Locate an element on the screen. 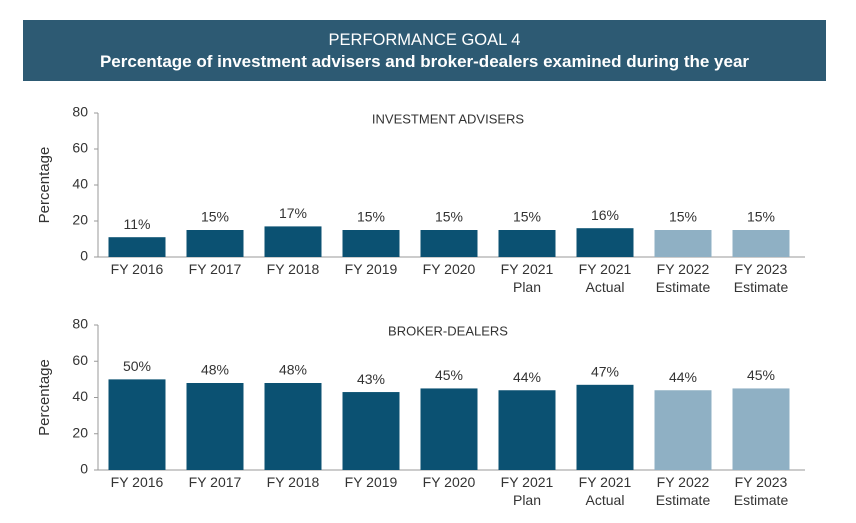 Image resolution: width=856 pixels, height=523 pixels. value-label: 43% is located at coordinates (371, 379).